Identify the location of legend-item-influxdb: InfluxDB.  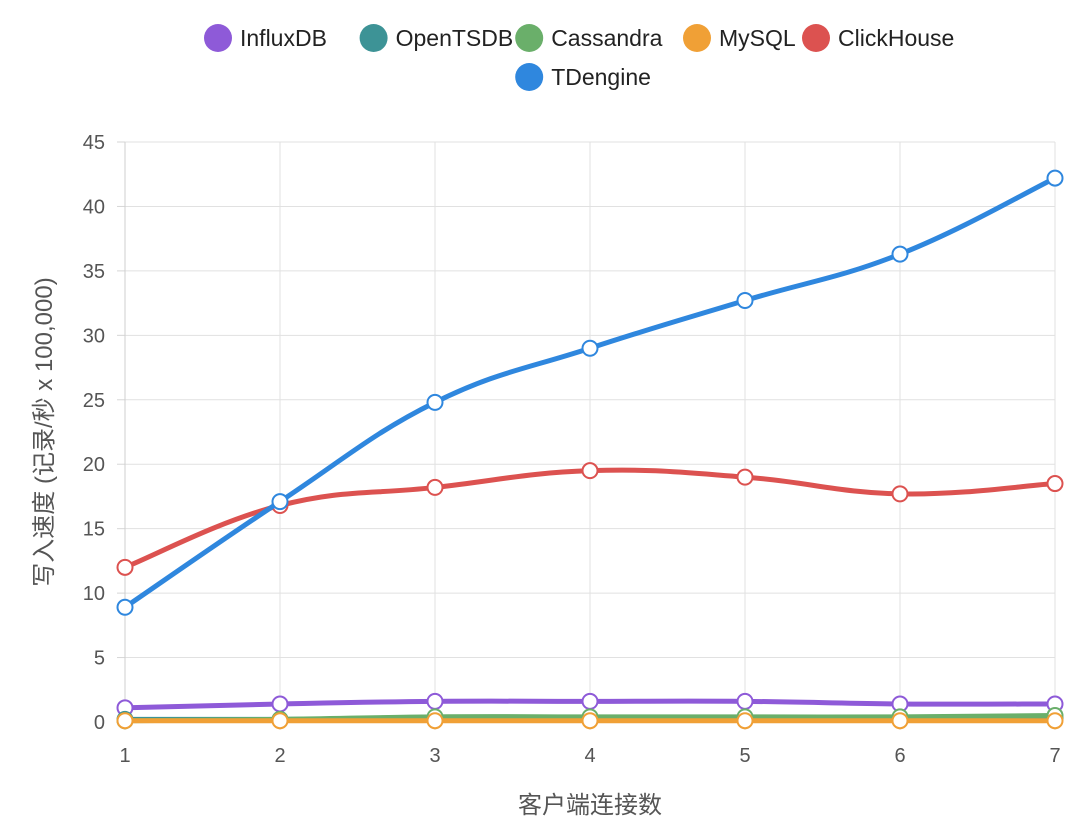
(265, 38).